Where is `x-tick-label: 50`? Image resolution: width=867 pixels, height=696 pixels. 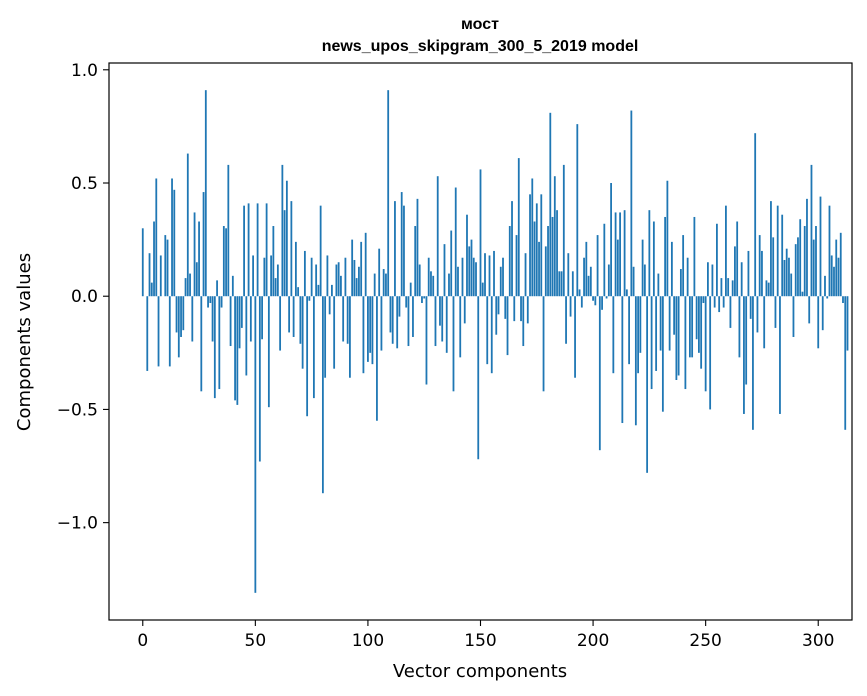 x-tick-label: 50 is located at coordinates (256, 641).